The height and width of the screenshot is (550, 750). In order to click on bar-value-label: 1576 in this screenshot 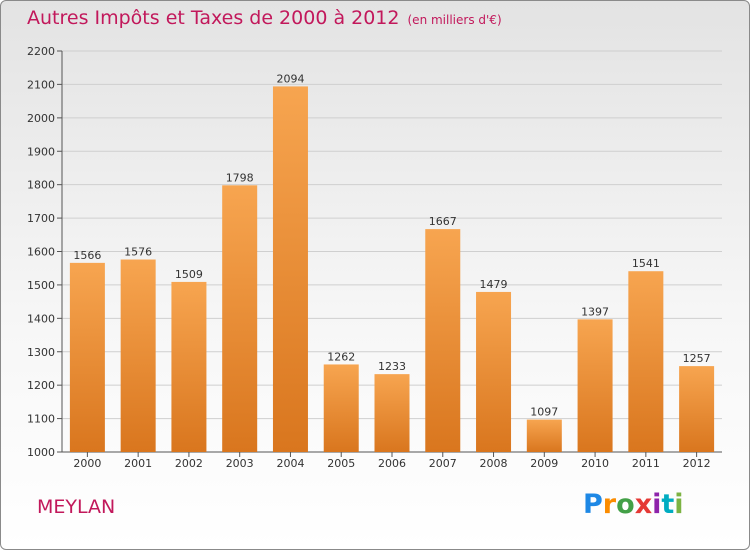, I will do `click(138, 252)`.